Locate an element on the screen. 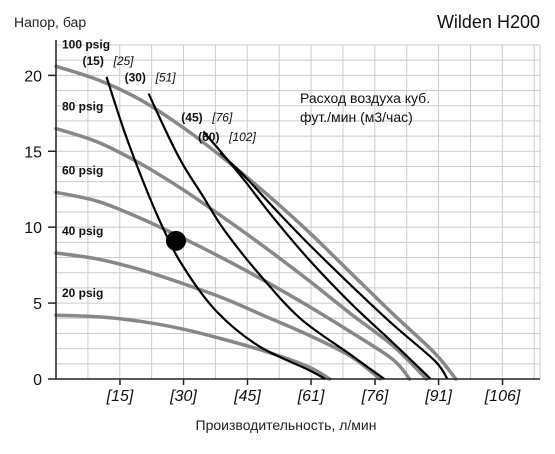  air-label-value: [102] is located at coordinates (242, 137).